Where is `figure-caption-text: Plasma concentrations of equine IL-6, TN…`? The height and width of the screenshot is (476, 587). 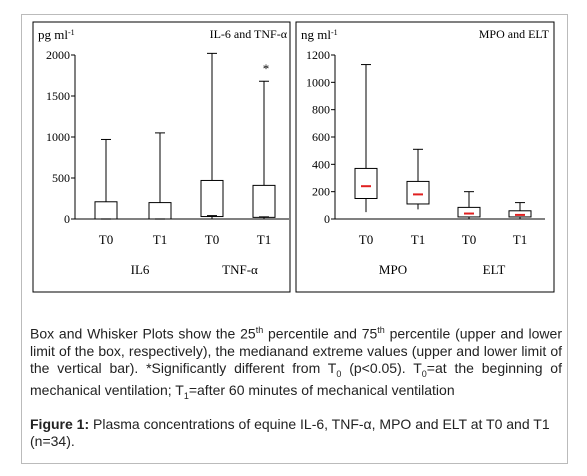 figure-caption-text: Plasma concentrations of equine IL-6, TN… is located at coordinates (290, 432).